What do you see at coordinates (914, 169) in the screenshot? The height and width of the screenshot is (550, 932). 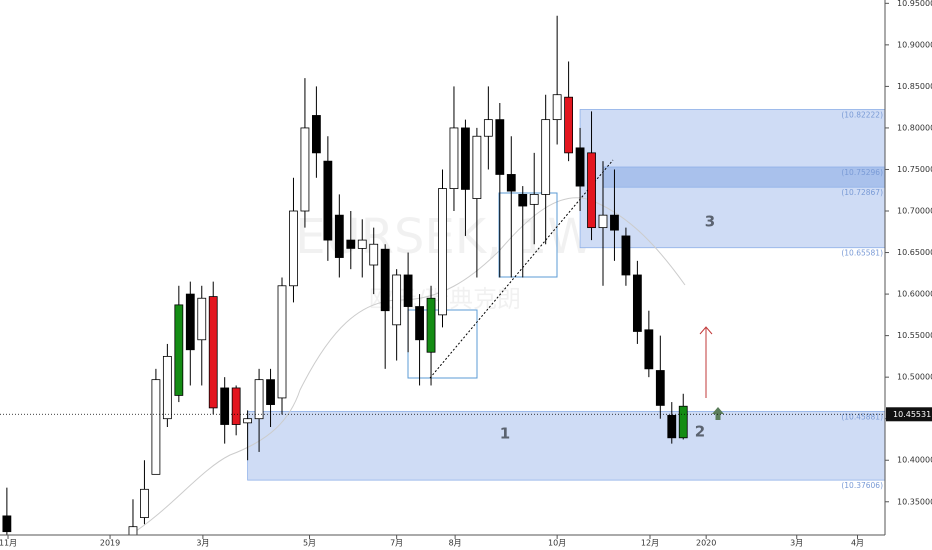 I see `y-tick-label: 10.75000` at bounding box center [914, 169].